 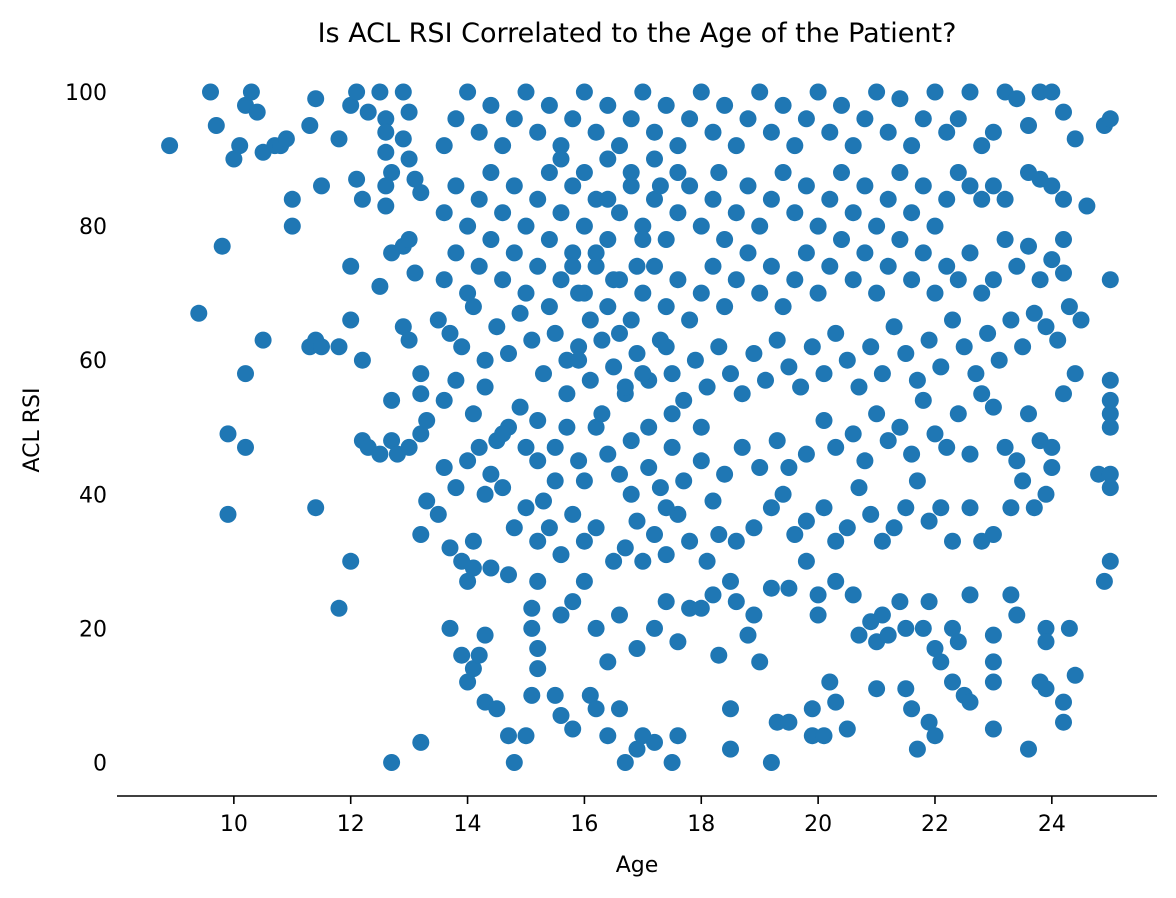 What do you see at coordinates (584, 824) in the screenshot?
I see `x-tick-label: 16` at bounding box center [584, 824].